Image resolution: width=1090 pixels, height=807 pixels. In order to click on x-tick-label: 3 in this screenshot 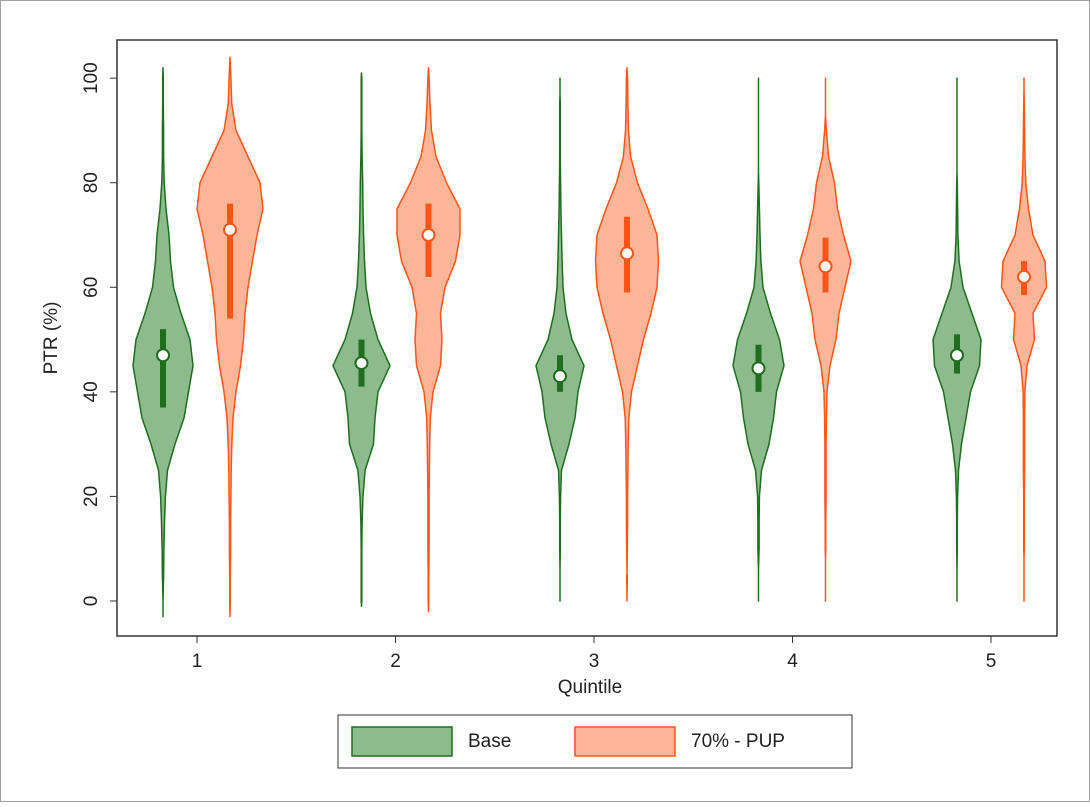, I will do `click(594, 661)`.